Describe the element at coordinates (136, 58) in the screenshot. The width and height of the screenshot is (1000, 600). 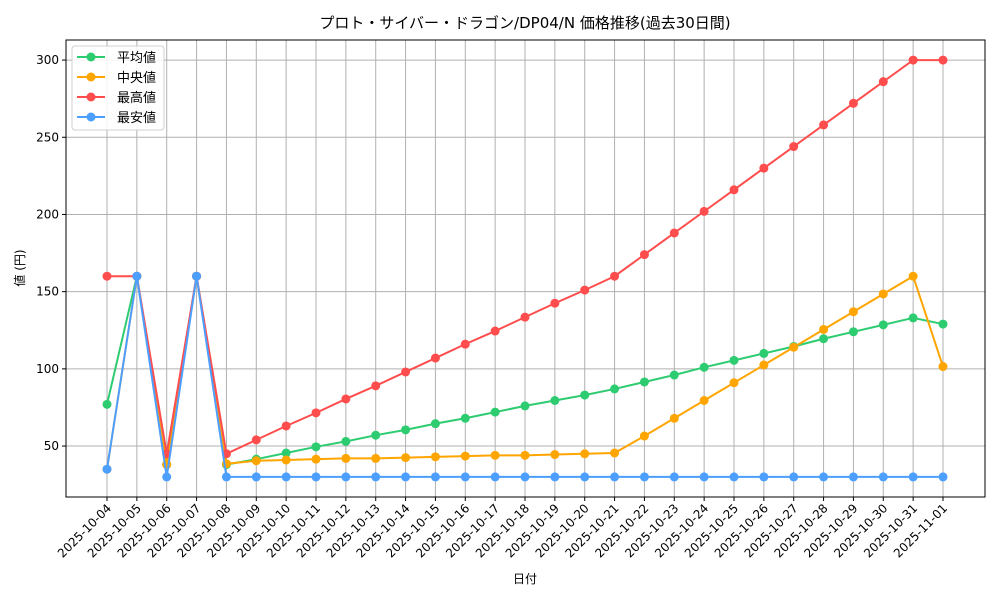
I see `legend-label: 平均値` at that location.